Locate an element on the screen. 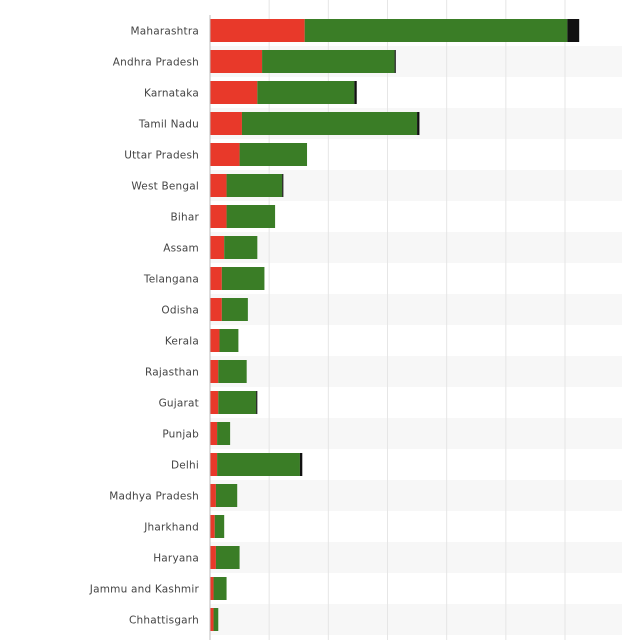 Image resolution: width=640 pixels, height=640 pixels. category-label: Telangana is located at coordinates (171, 280).